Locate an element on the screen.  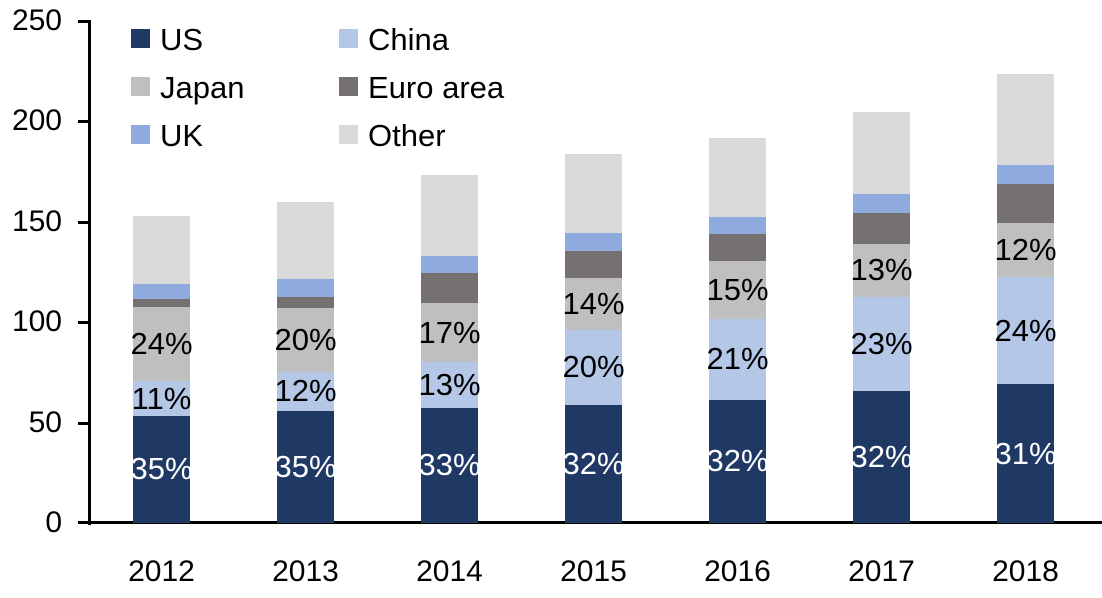
bar-2013-other is located at coordinates (305, 240).